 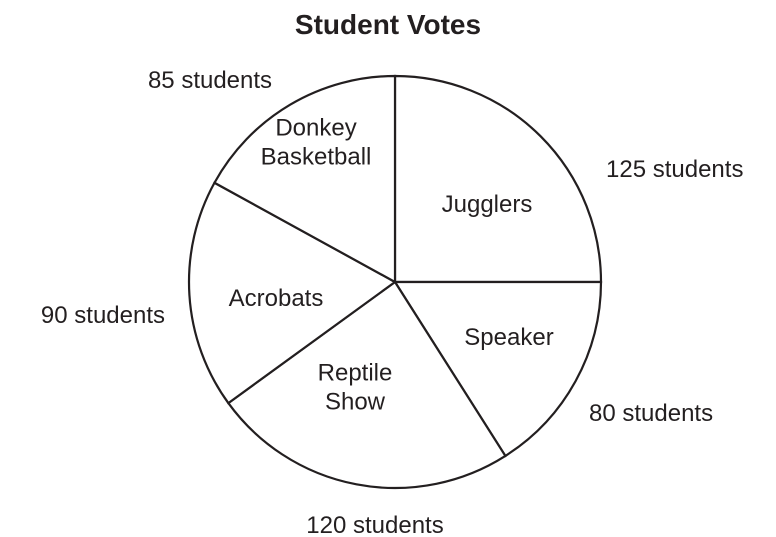 What do you see at coordinates (674, 169) in the screenshot?
I see `value-label: 125 students` at bounding box center [674, 169].